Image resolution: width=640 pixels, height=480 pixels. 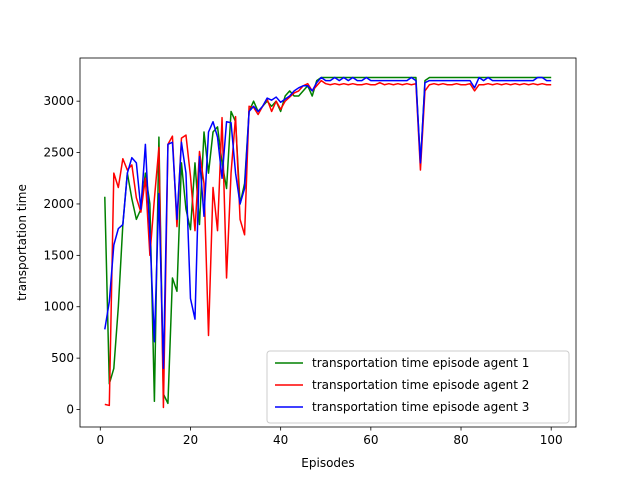 I want to click on y-tick-label: 2000, so click(x=58, y=204).